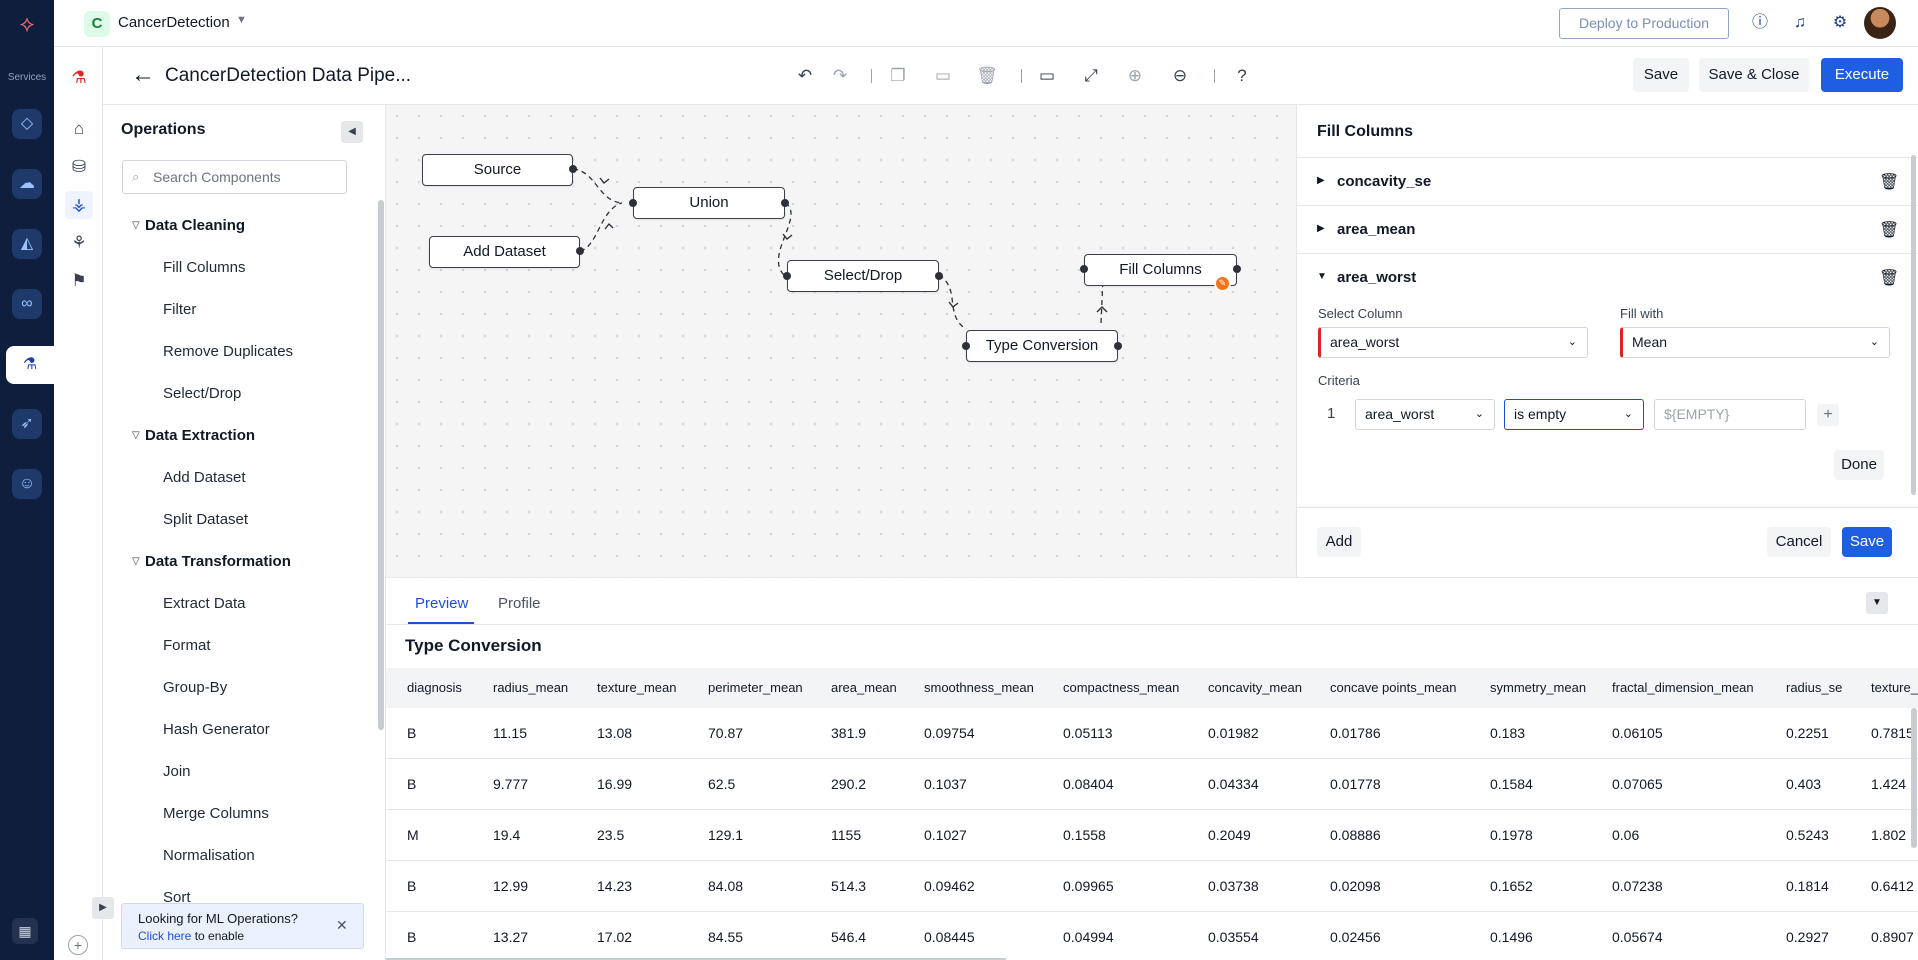  I want to click on sync-service-icon: ∞, so click(27, 304).